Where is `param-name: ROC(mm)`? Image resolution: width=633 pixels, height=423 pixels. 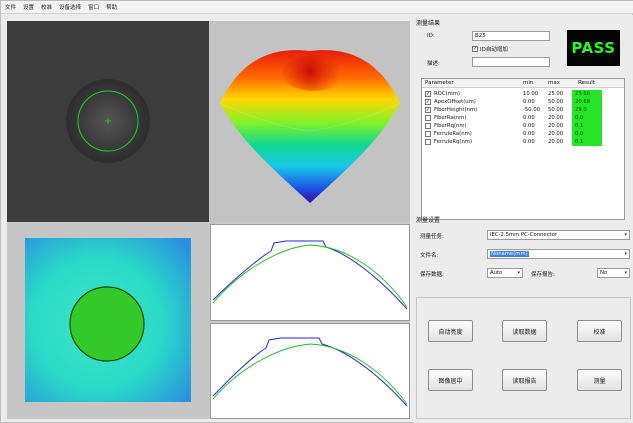
param-name: ROC(mm) is located at coordinates (447, 94).